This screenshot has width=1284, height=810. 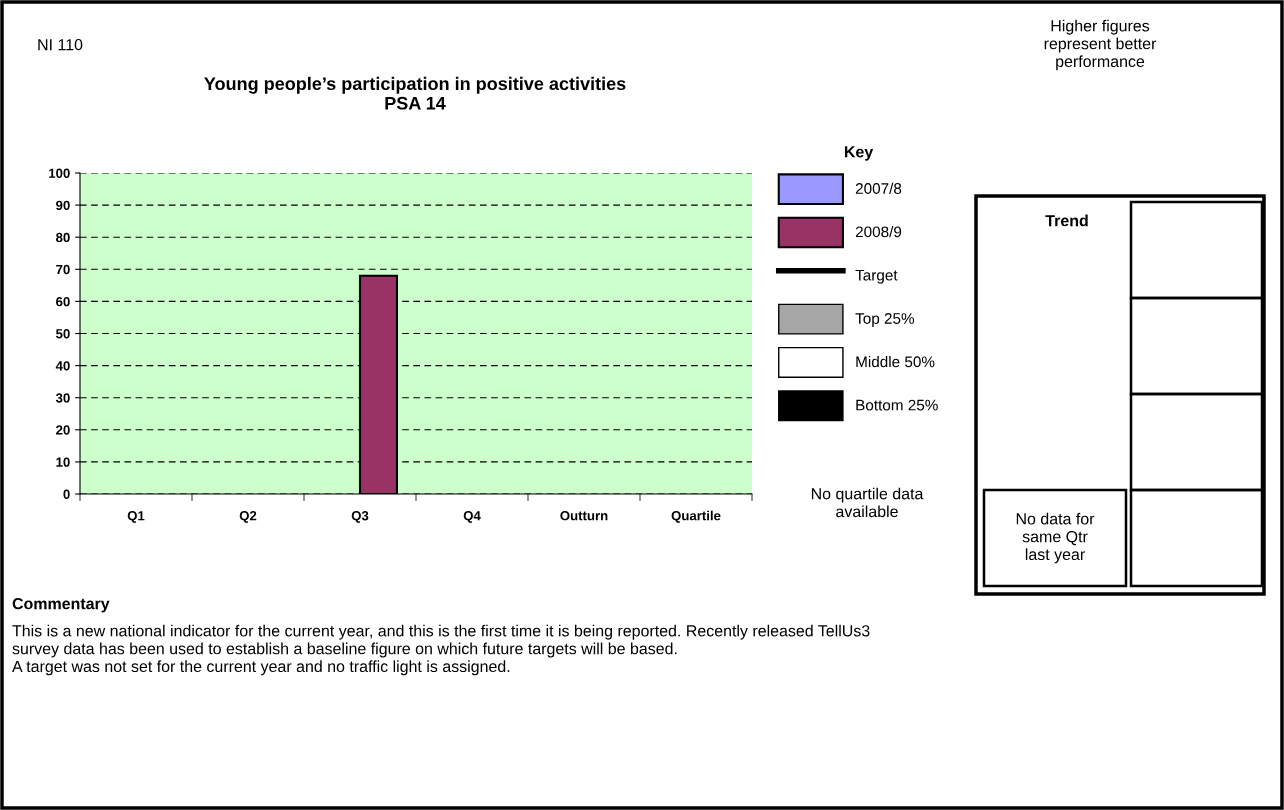 I want to click on legend-title: Key, so click(x=859, y=153).